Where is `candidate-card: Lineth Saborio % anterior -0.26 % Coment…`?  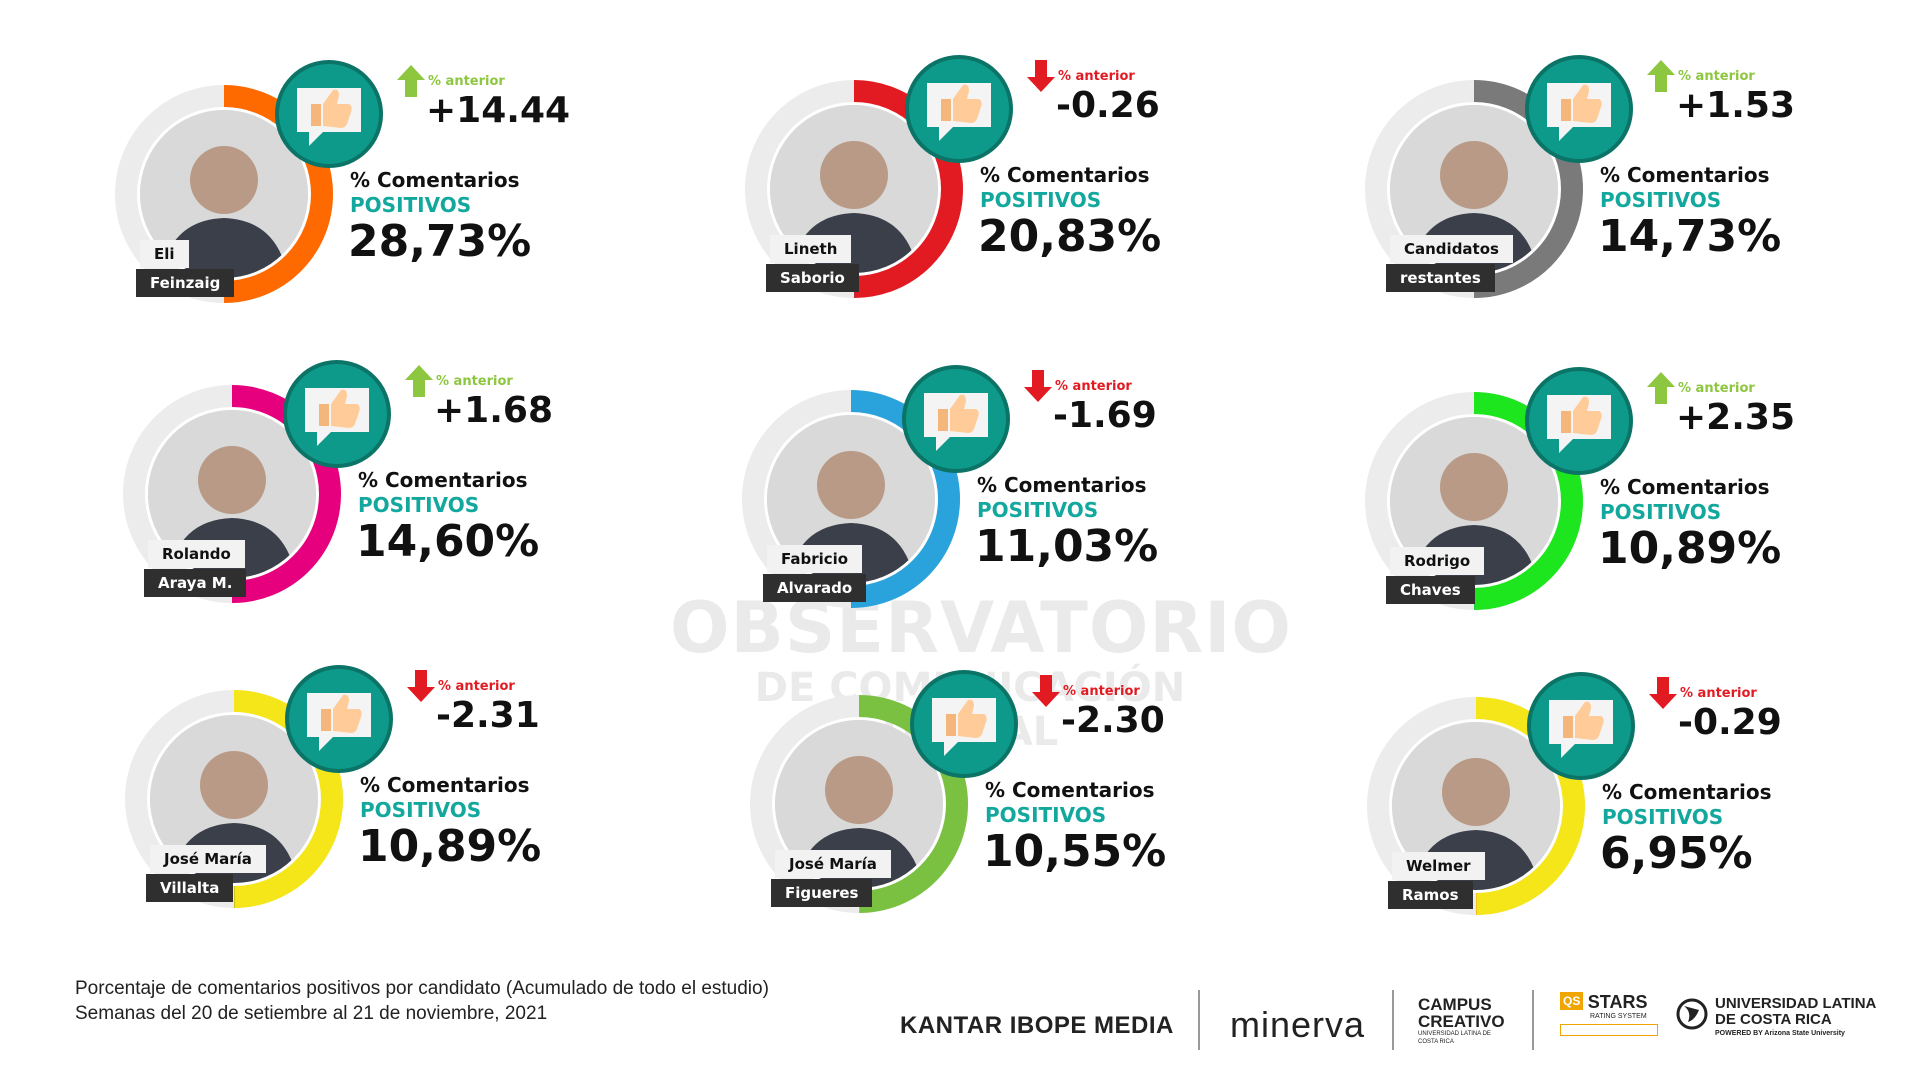
candidate-card: Lineth Saborio % anterior -0.26 % Coment… is located at coordinates (1020, 175).